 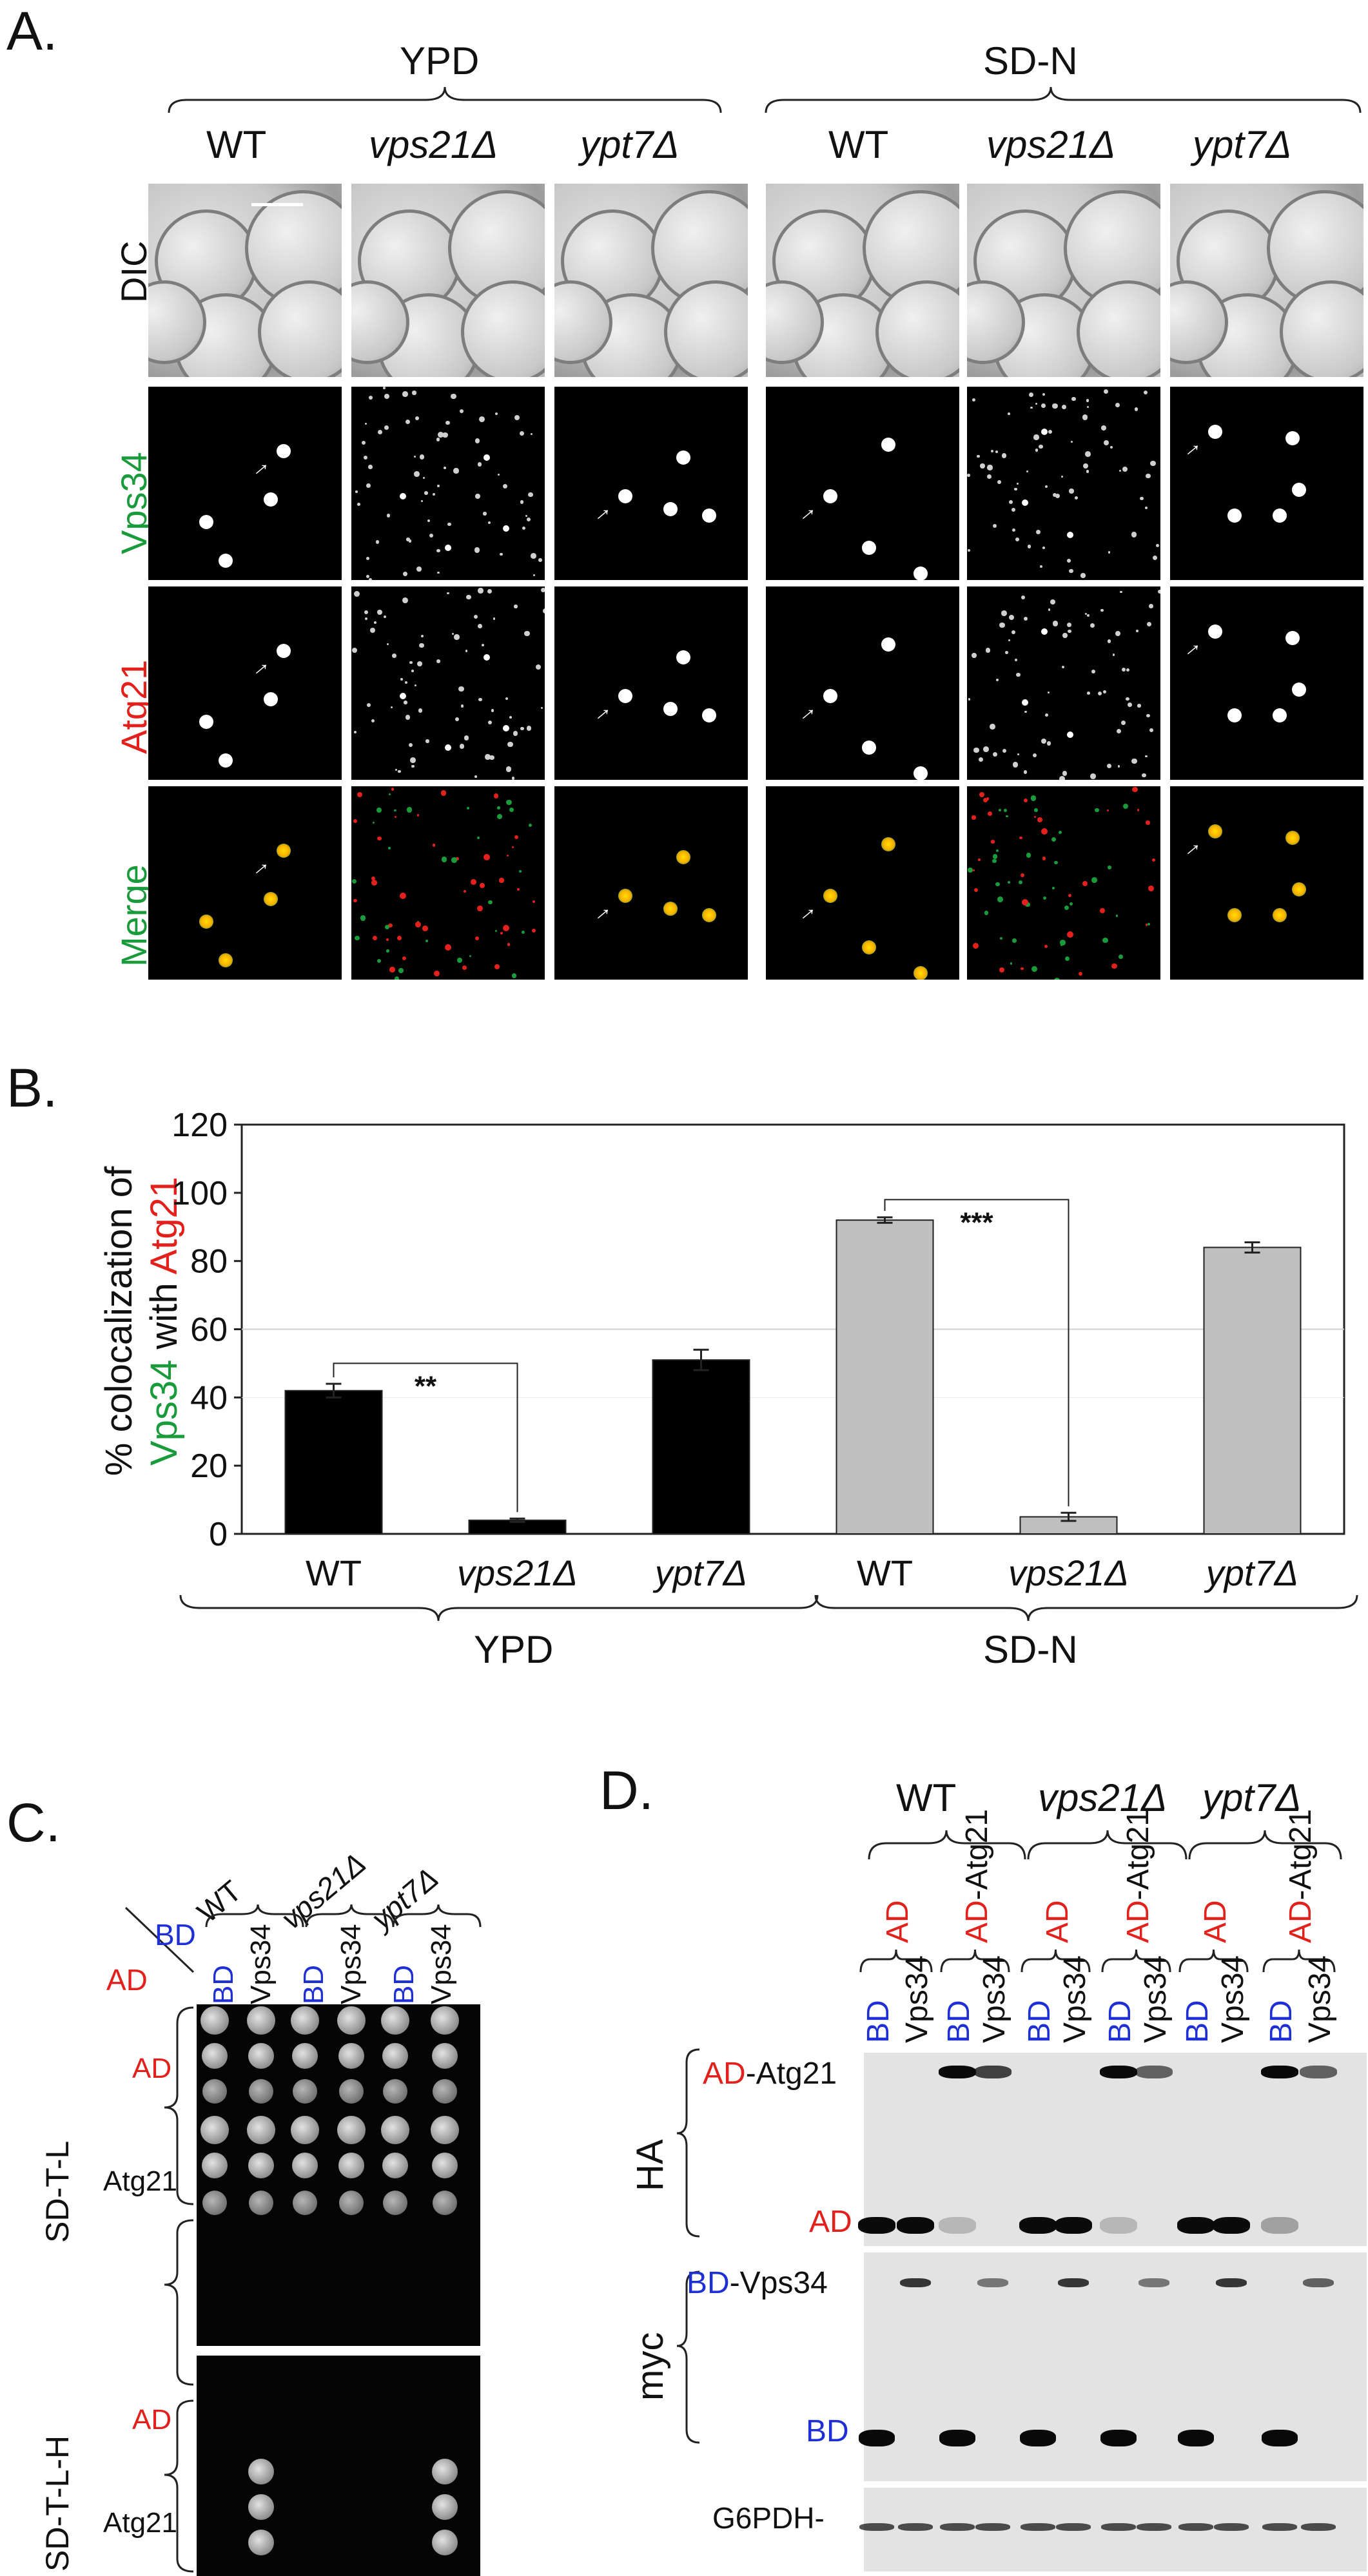 What do you see at coordinates (1215, 1921) in the screenshot?
I see `lane-ad-label: AD` at bounding box center [1215, 1921].